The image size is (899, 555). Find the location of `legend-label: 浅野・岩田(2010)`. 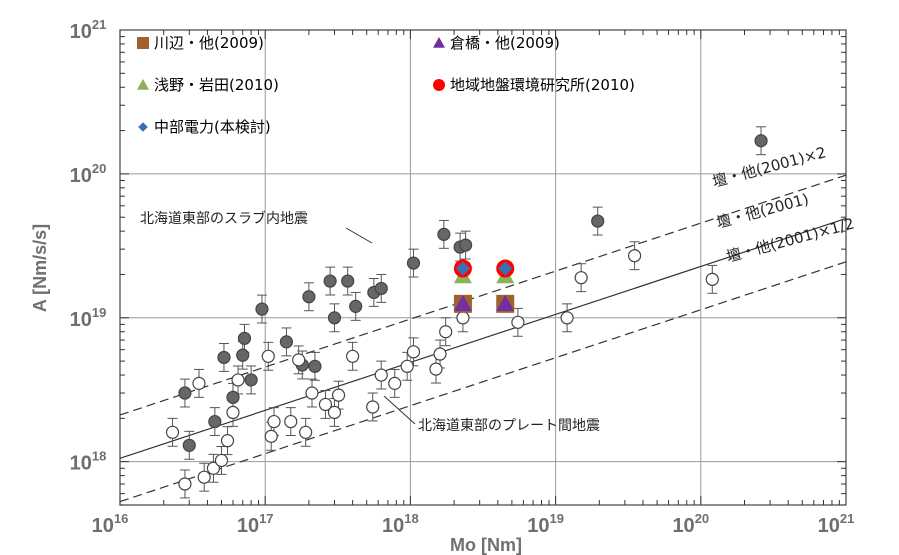

legend-label: 浅野・岩田(2010) is located at coordinates (216, 85).